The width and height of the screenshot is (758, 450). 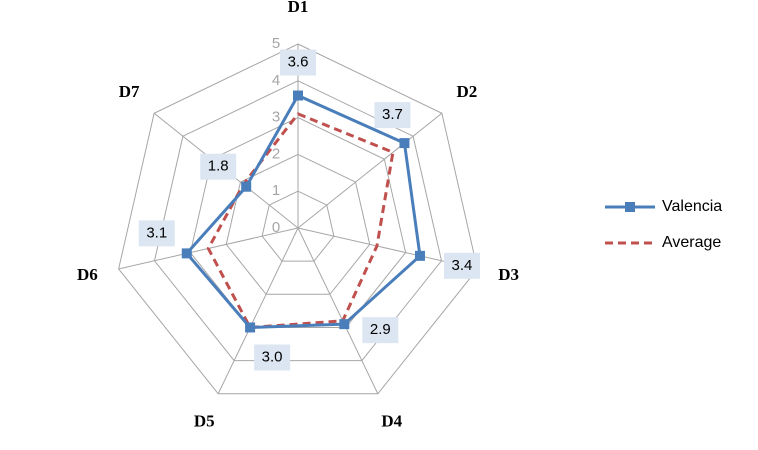 I want to click on legend-label: Average, so click(x=691, y=242).